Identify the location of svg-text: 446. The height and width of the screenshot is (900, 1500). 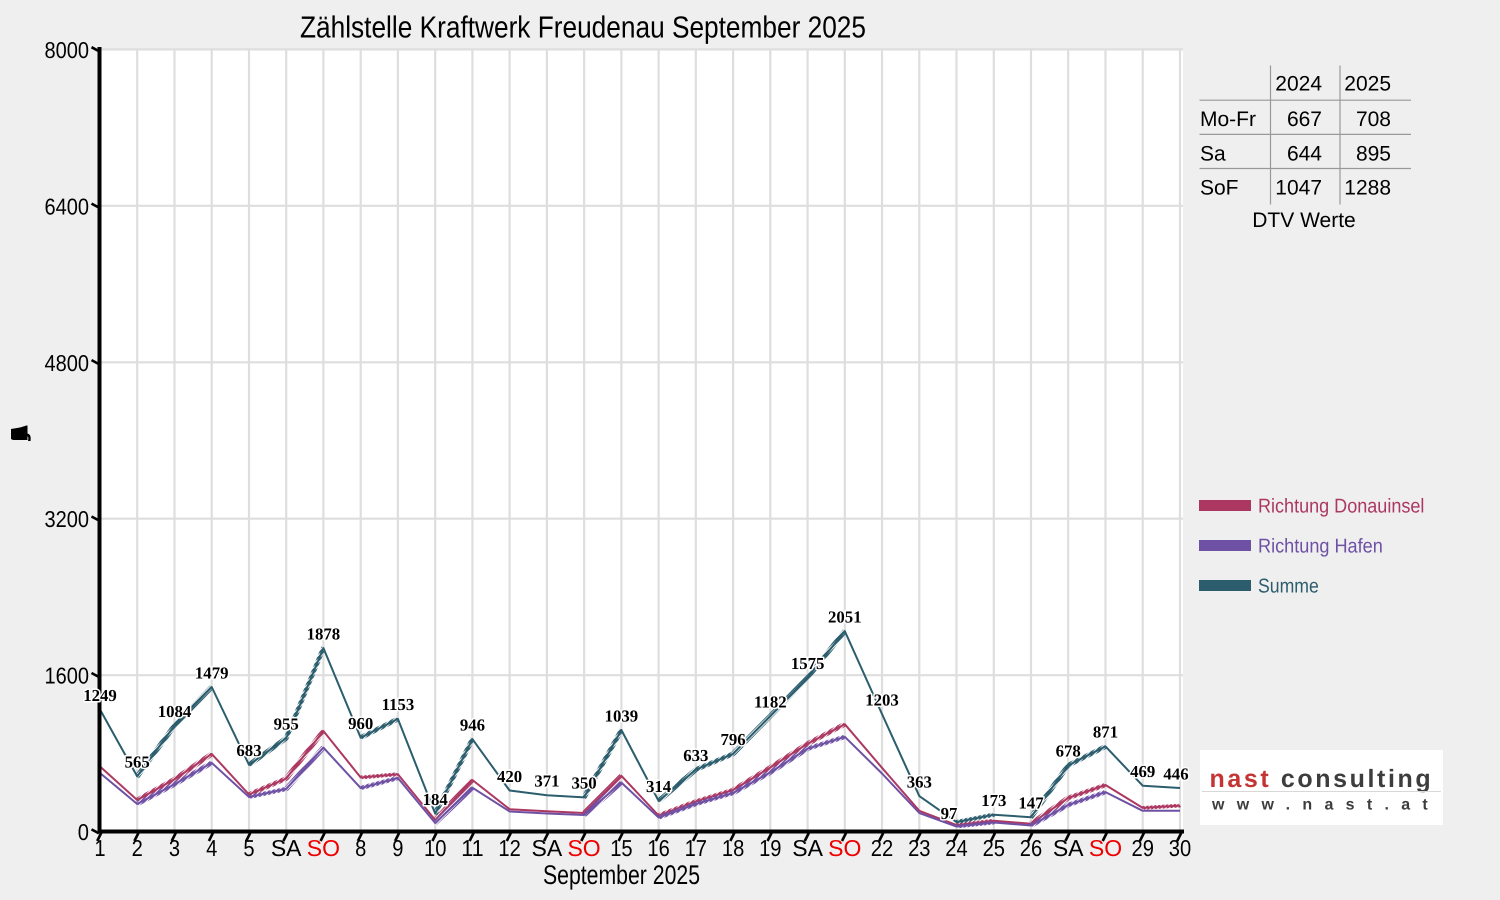
(1175, 773).